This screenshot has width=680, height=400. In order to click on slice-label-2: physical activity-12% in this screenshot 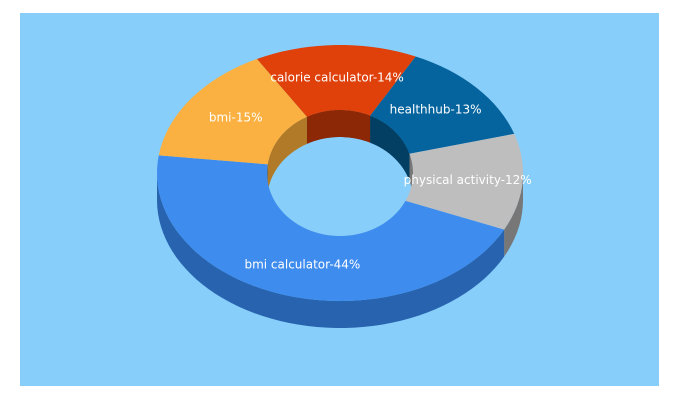, I will do `click(468, 180)`.